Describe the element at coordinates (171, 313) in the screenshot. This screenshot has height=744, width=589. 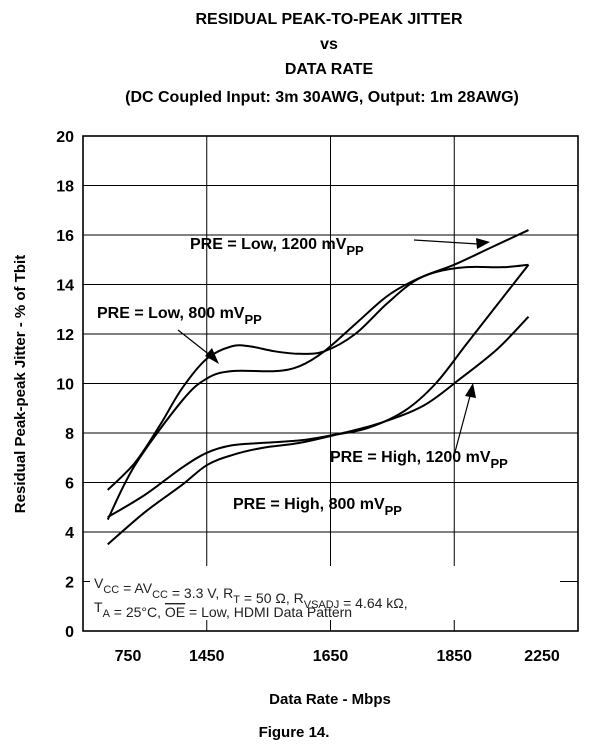
I see `label-low-800-main: PRE = Low, 800 mV` at that location.